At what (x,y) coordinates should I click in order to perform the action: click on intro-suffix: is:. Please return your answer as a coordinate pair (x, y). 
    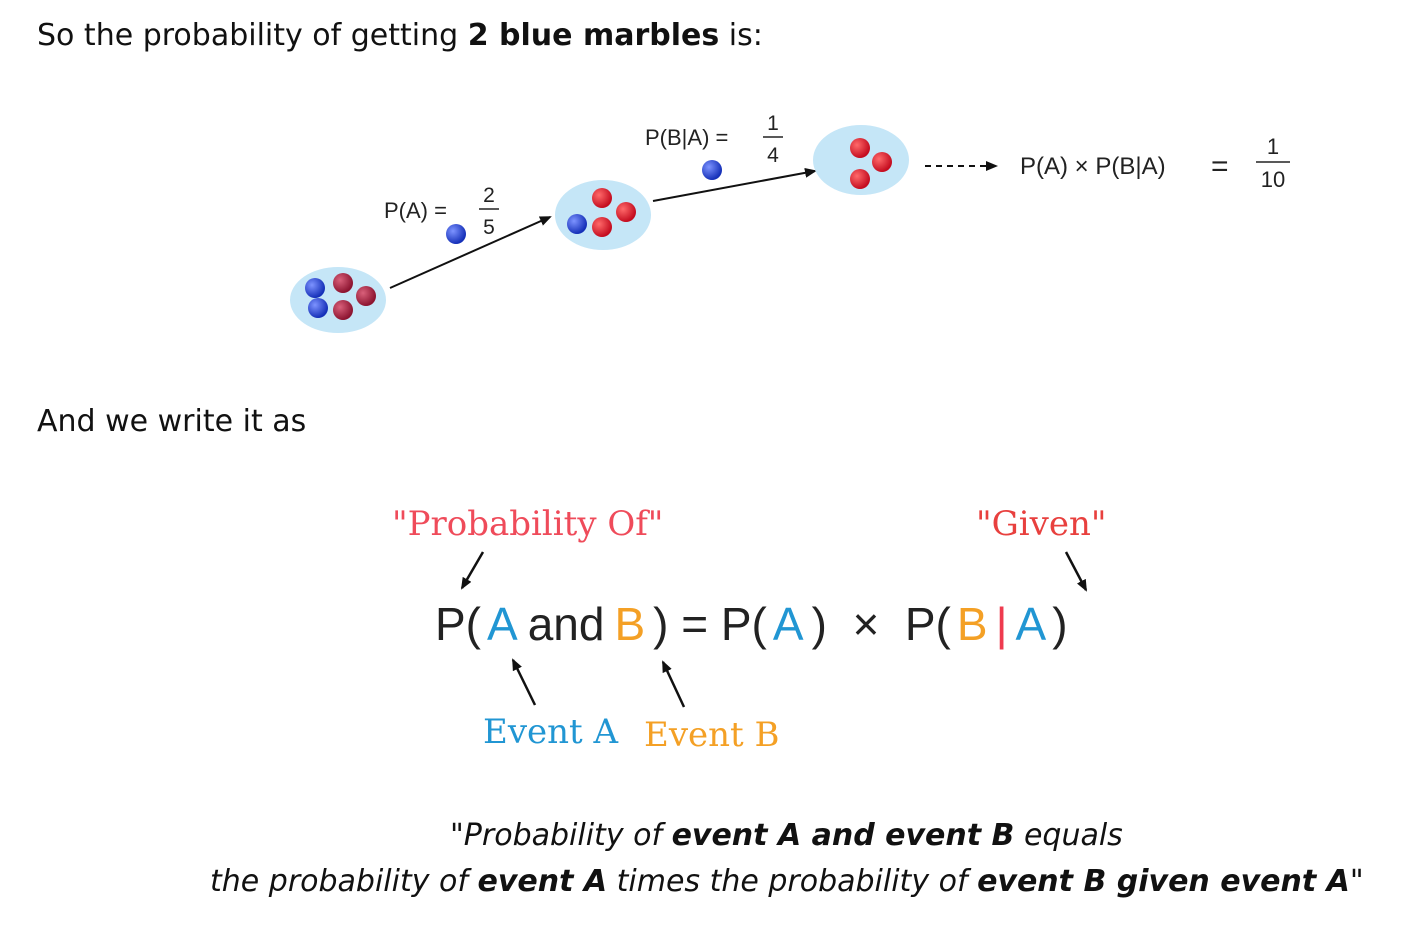
    Looking at the image, I should click on (741, 35).